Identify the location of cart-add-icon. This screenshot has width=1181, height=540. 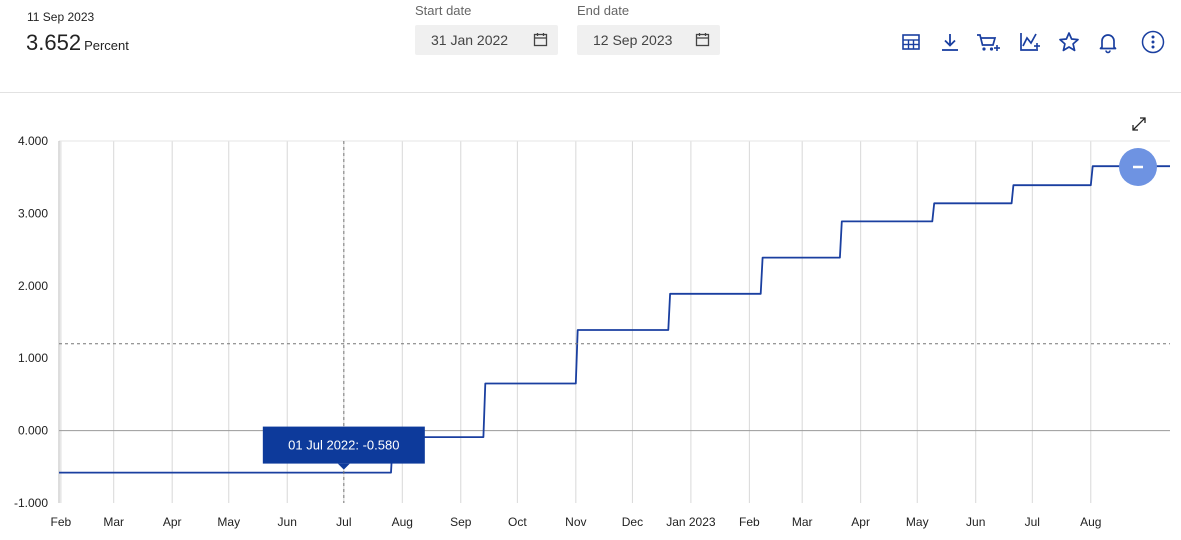
(988, 42).